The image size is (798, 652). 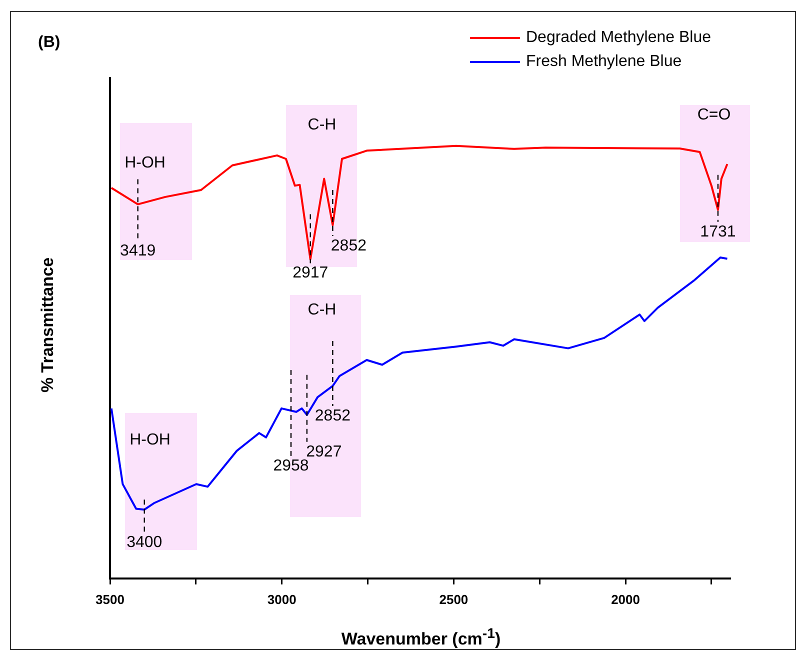 What do you see at coordinates (291, 465) in the screenshot?
I see `annotation: 2958` at bounding box center [291, 465].